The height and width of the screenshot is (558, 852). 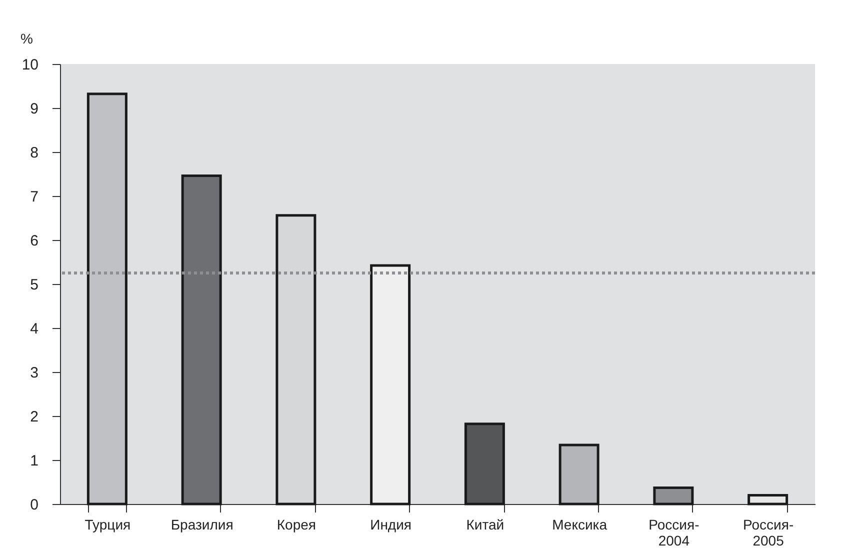 What do you see at coordinates (34, 241) in the screenshot?
I see `y-tick-label: 6` at bounding box center [34, 241].